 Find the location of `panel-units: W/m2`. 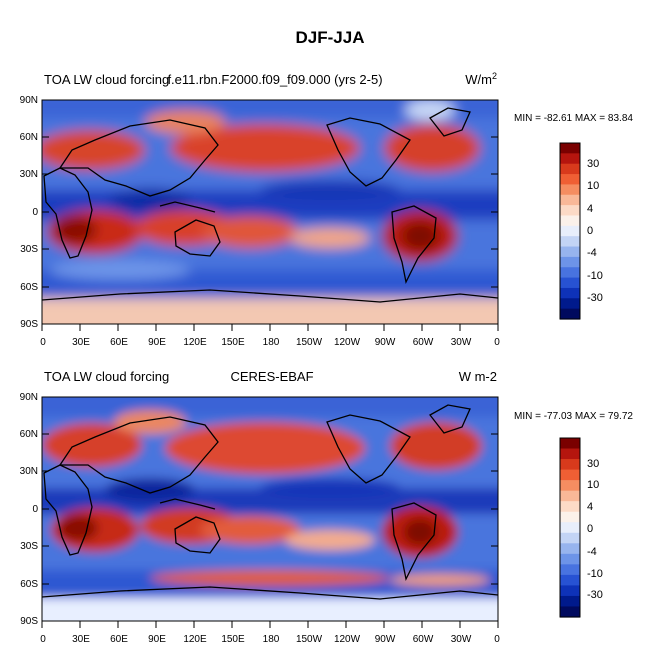

panel-units: W/m2 is located at coordinates (481, 79).